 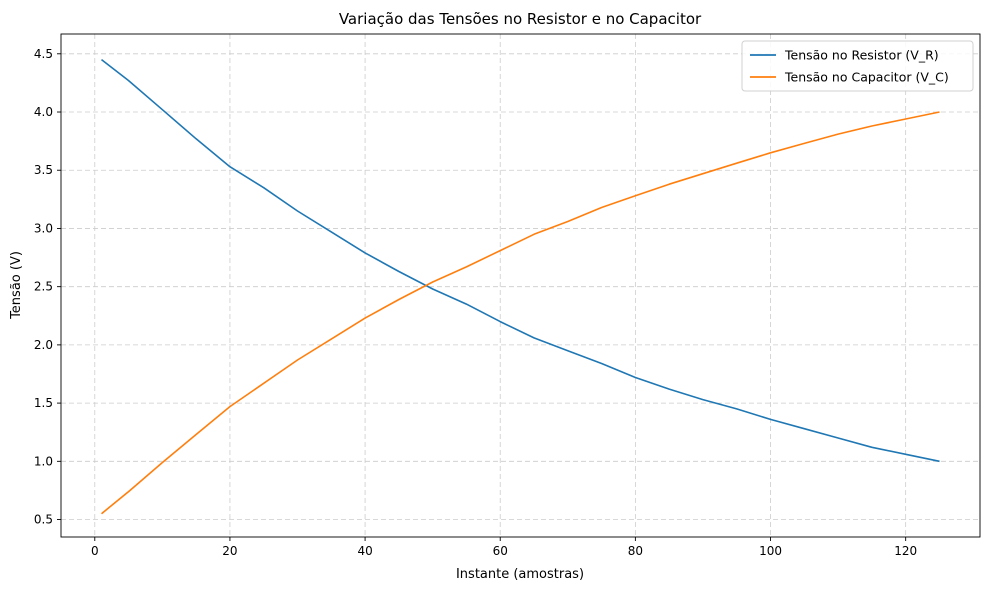 I want to click on x-axis-label: Instante (amostras), so click(x=520, y=574).